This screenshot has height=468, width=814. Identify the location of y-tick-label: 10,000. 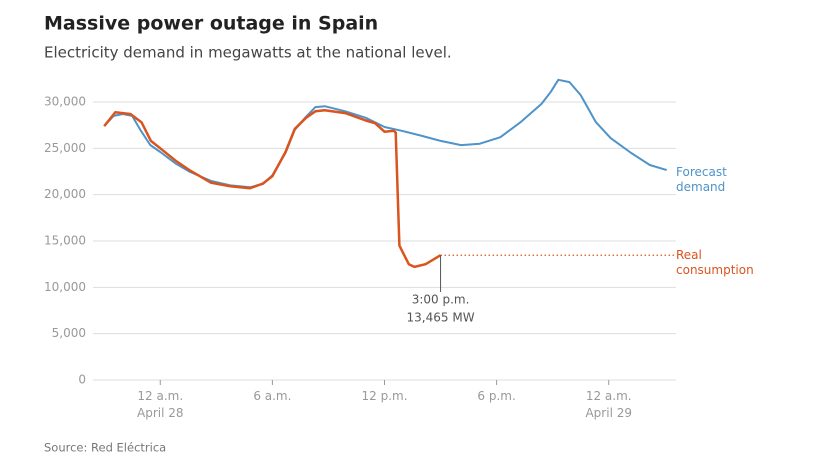
(65, 287).